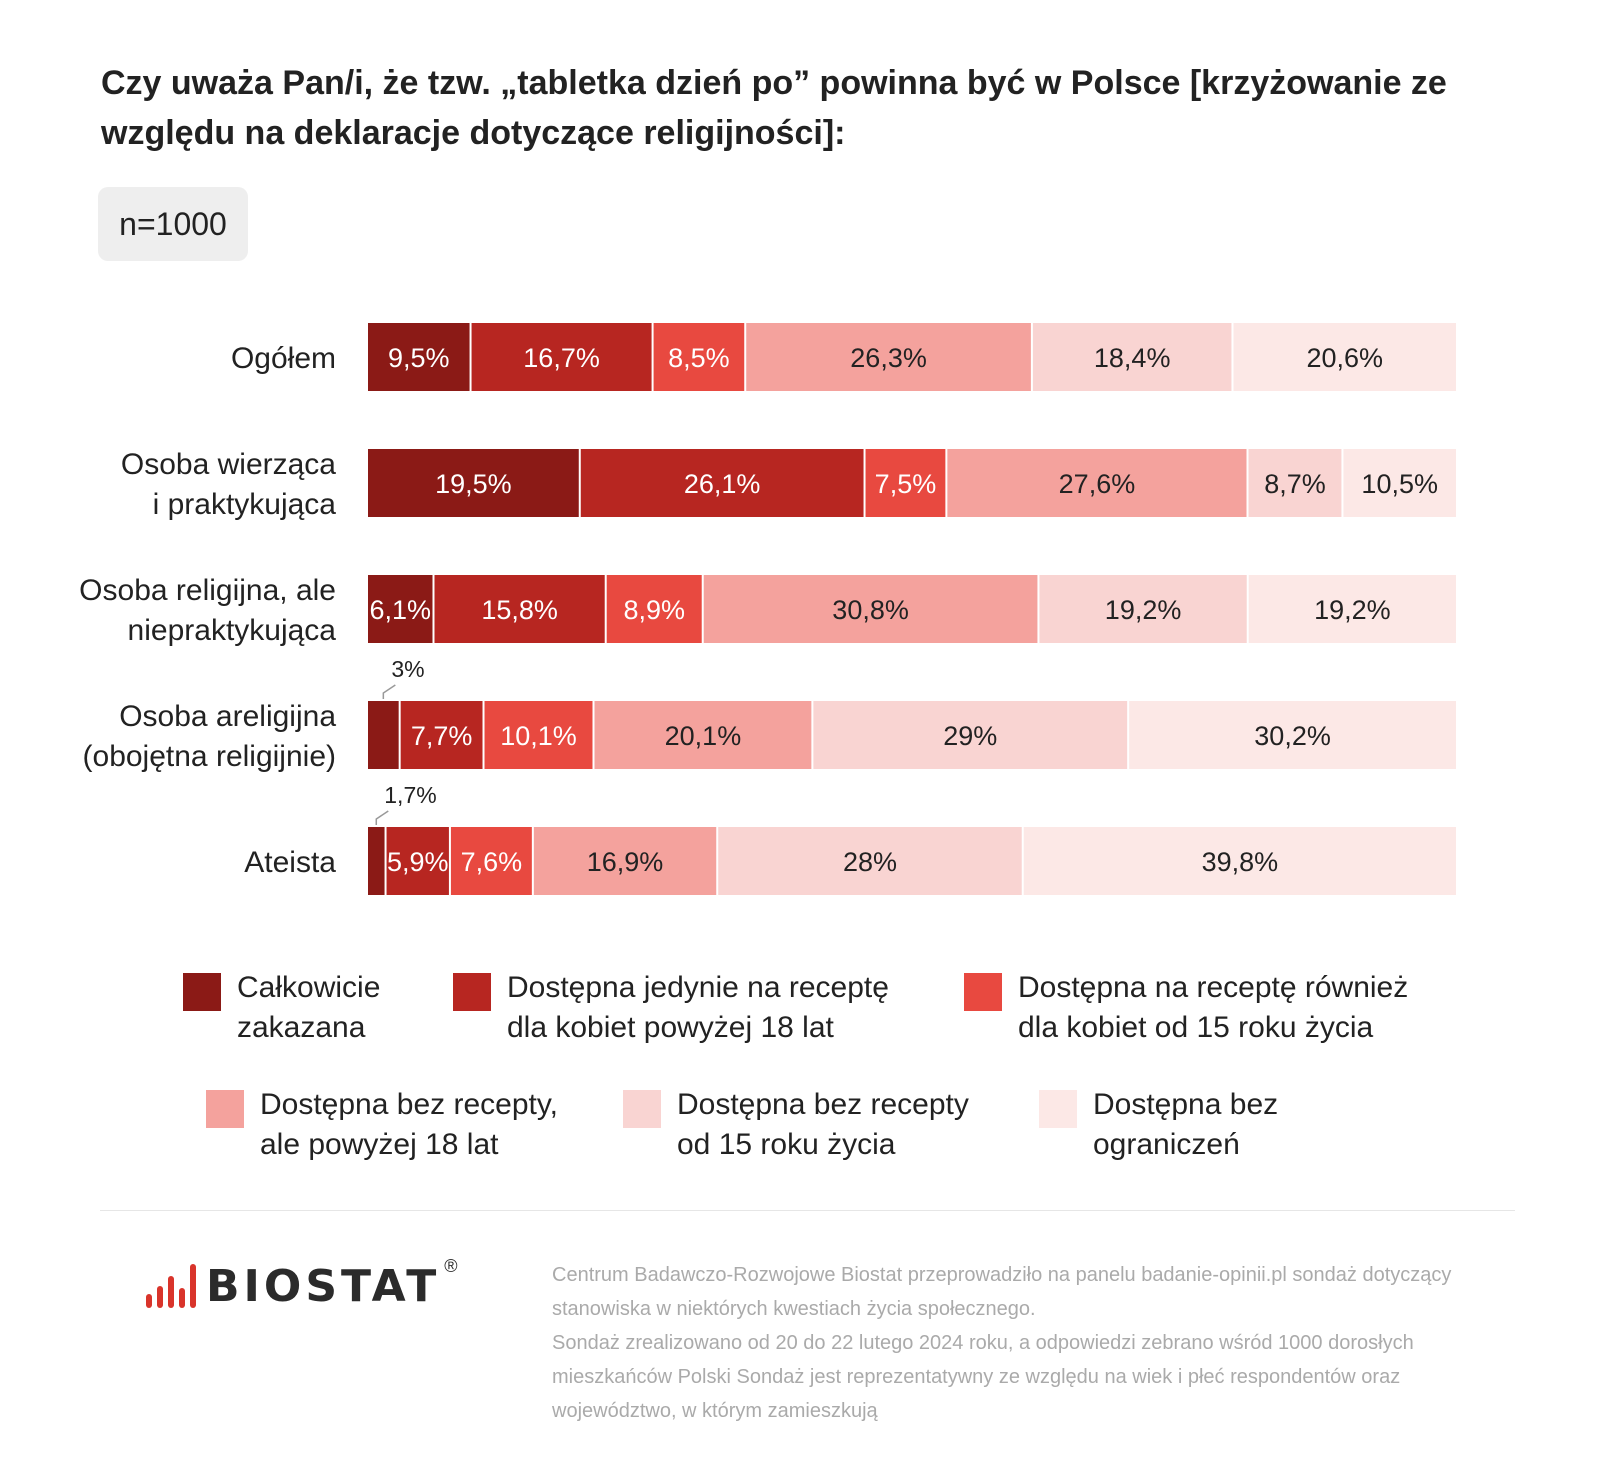  I want to click on data-label: 39,8%, so click(1240, 862).